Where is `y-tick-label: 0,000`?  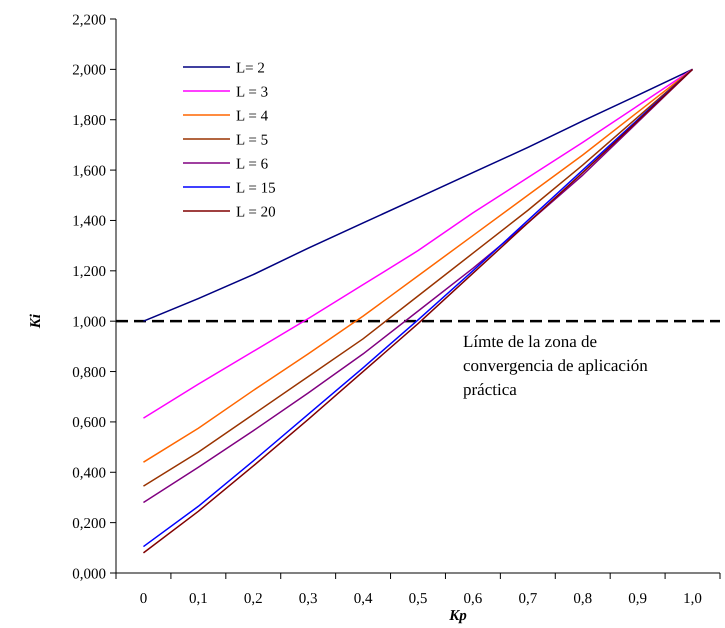
y-tick-label: 0,000 is located at coordinates (89, 574).